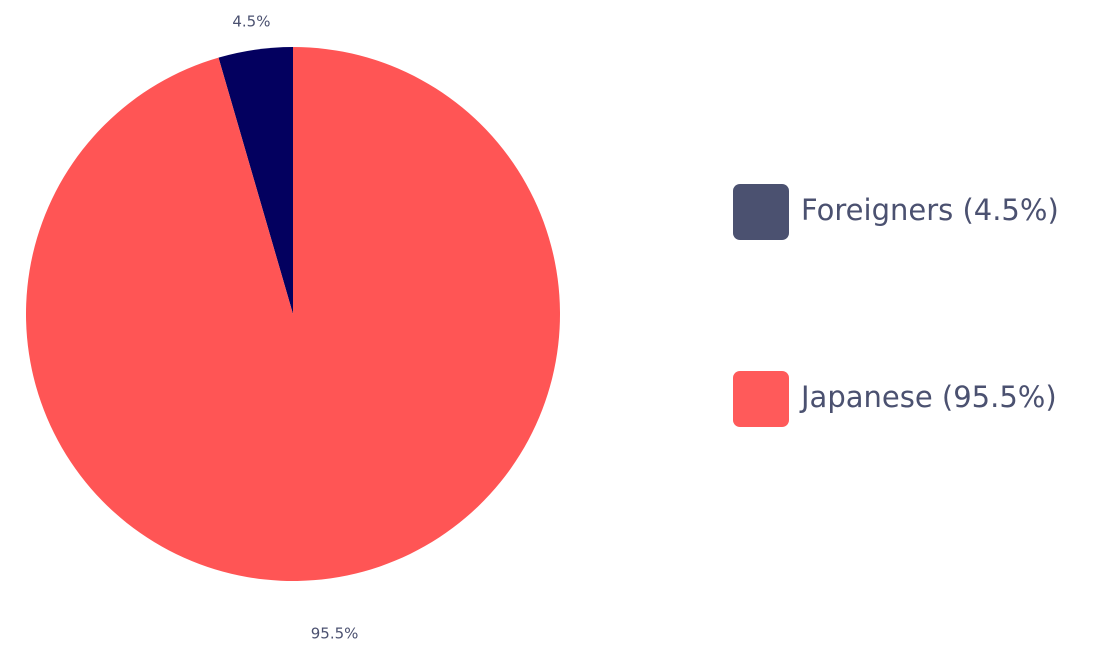  Describe the element at coordinates (335, 634) in the screenshot. I see `value-label: 95.5%` at that location.